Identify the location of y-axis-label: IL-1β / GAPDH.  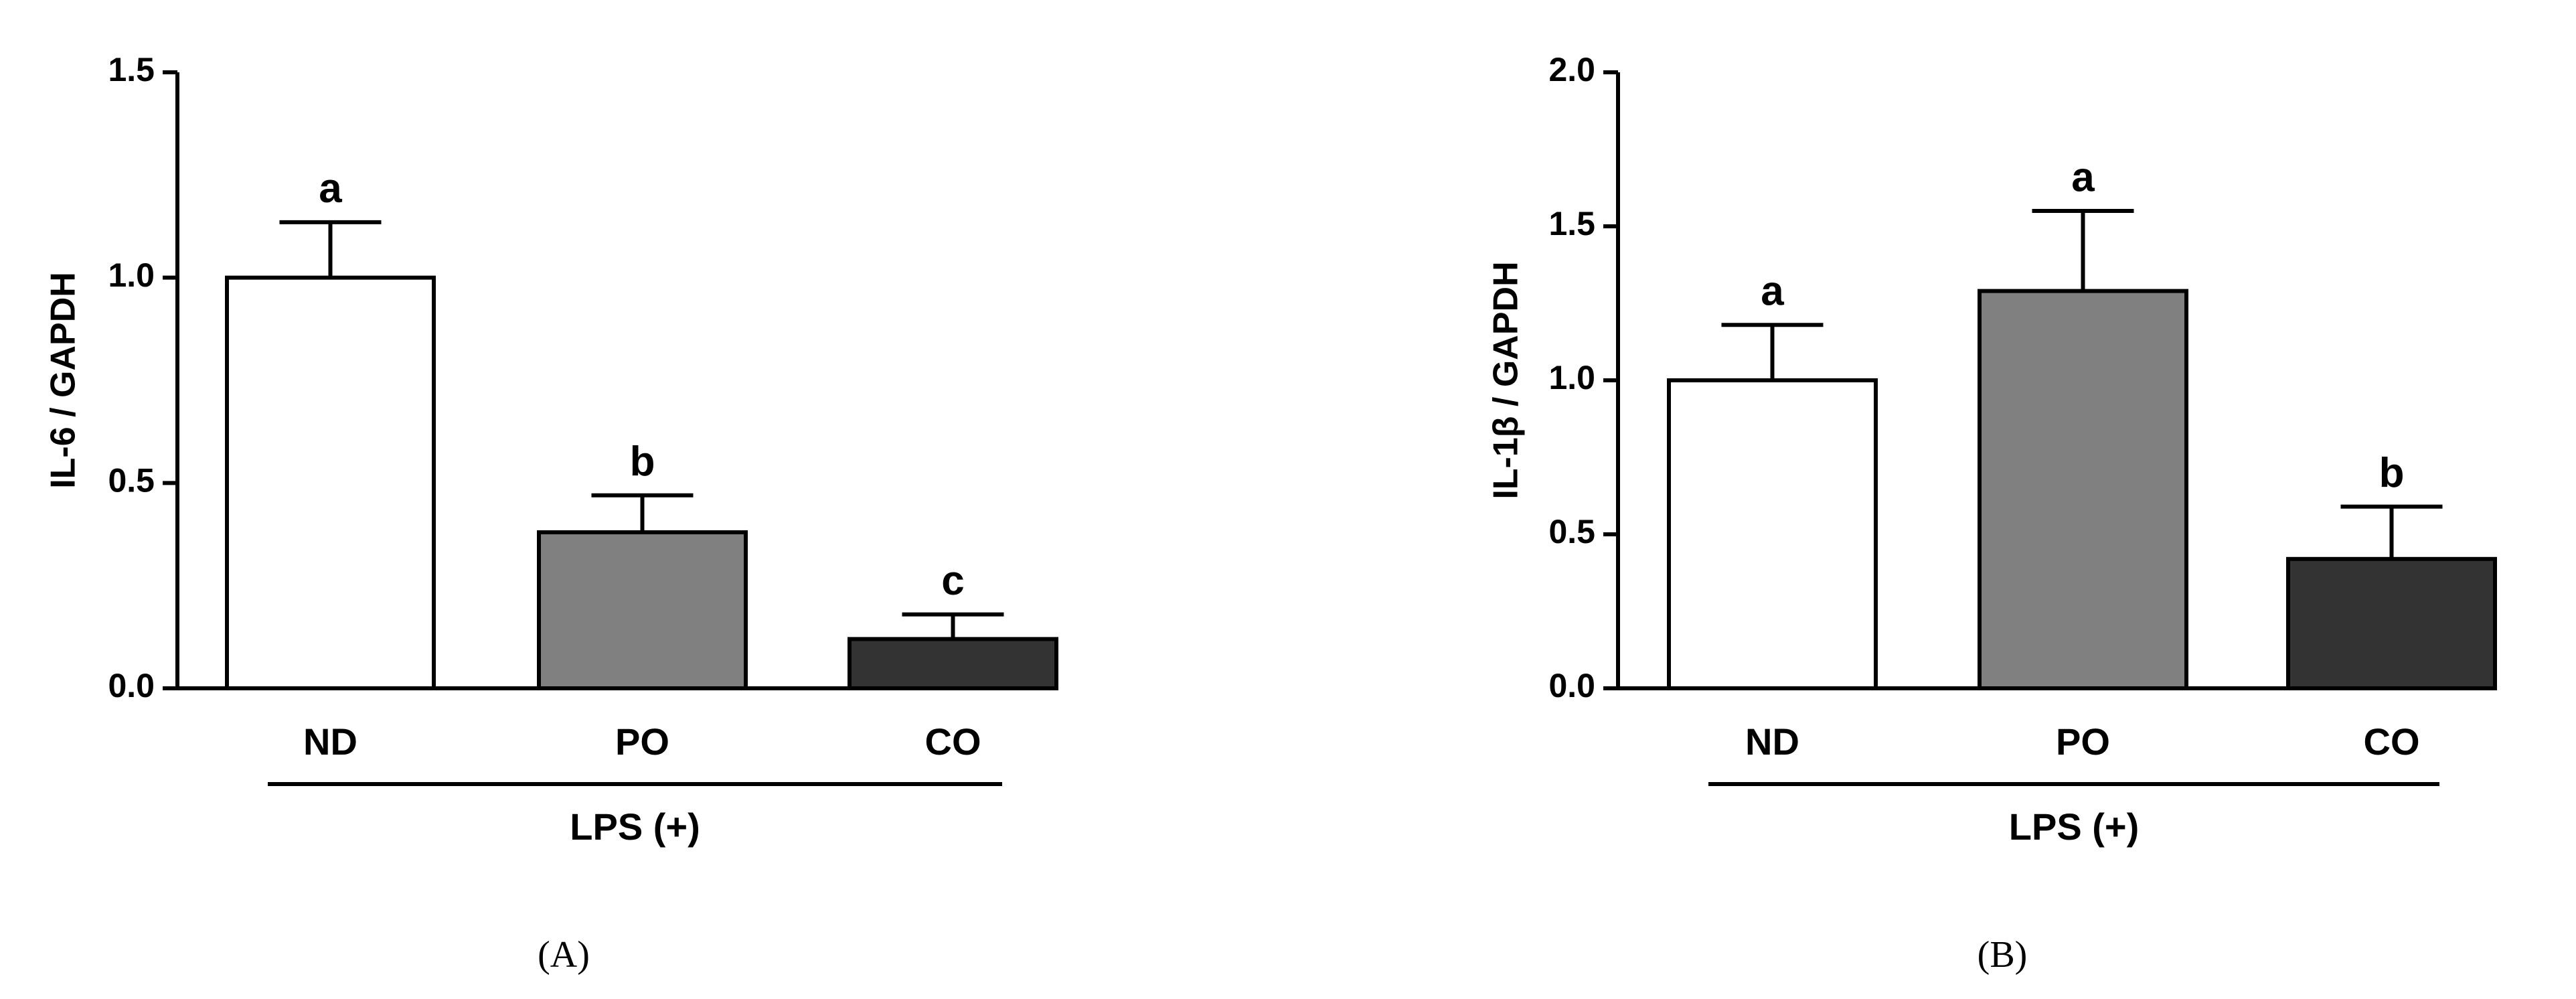
(1507, 380).